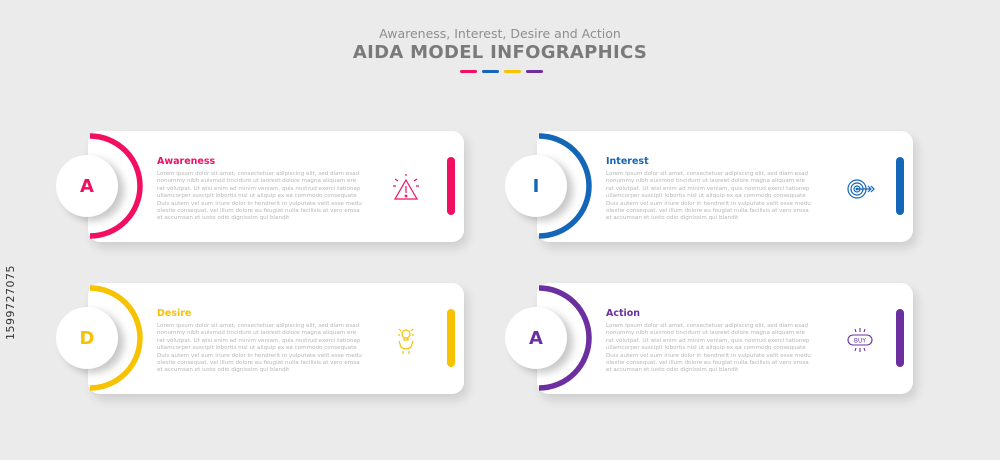  What do you see at coordinates (87, 338) in the screenshot?
I see `step-letter: D` at bounding box center [87, 338].